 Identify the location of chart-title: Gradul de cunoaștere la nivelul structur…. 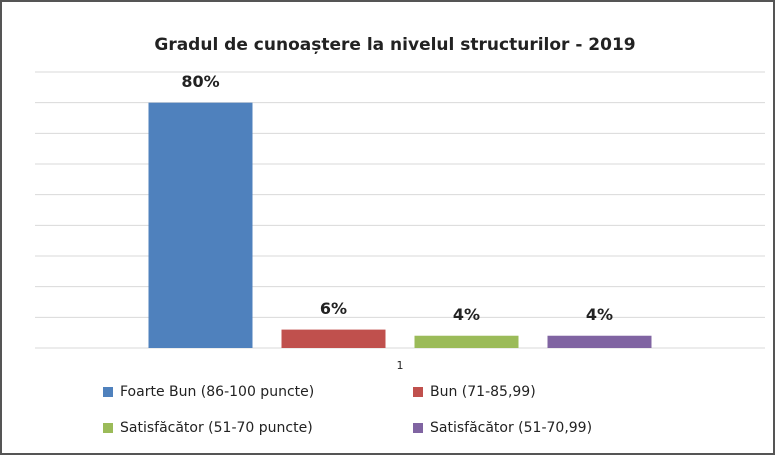
(394, 45).